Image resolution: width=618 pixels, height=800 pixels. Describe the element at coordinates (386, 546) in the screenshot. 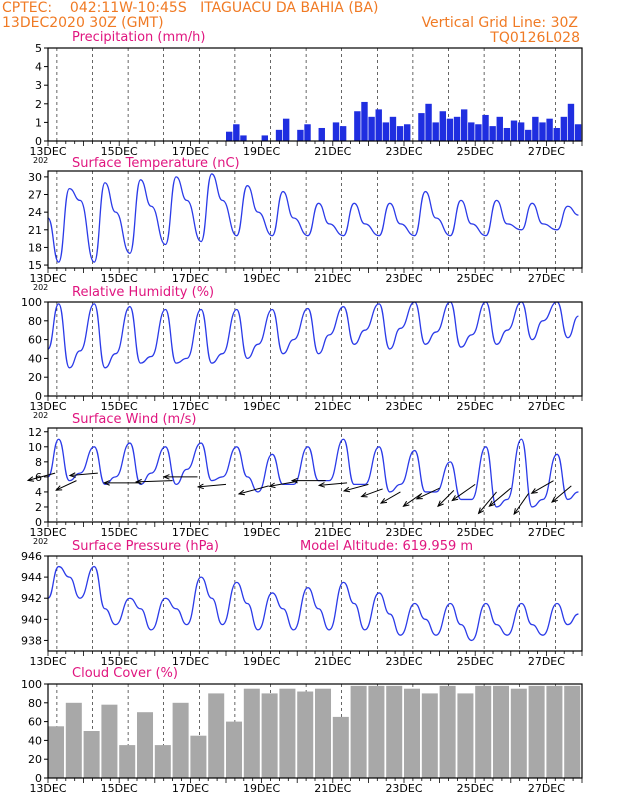

I see `pres-subtitle: Model Altitude: 619.959 m` at that location.